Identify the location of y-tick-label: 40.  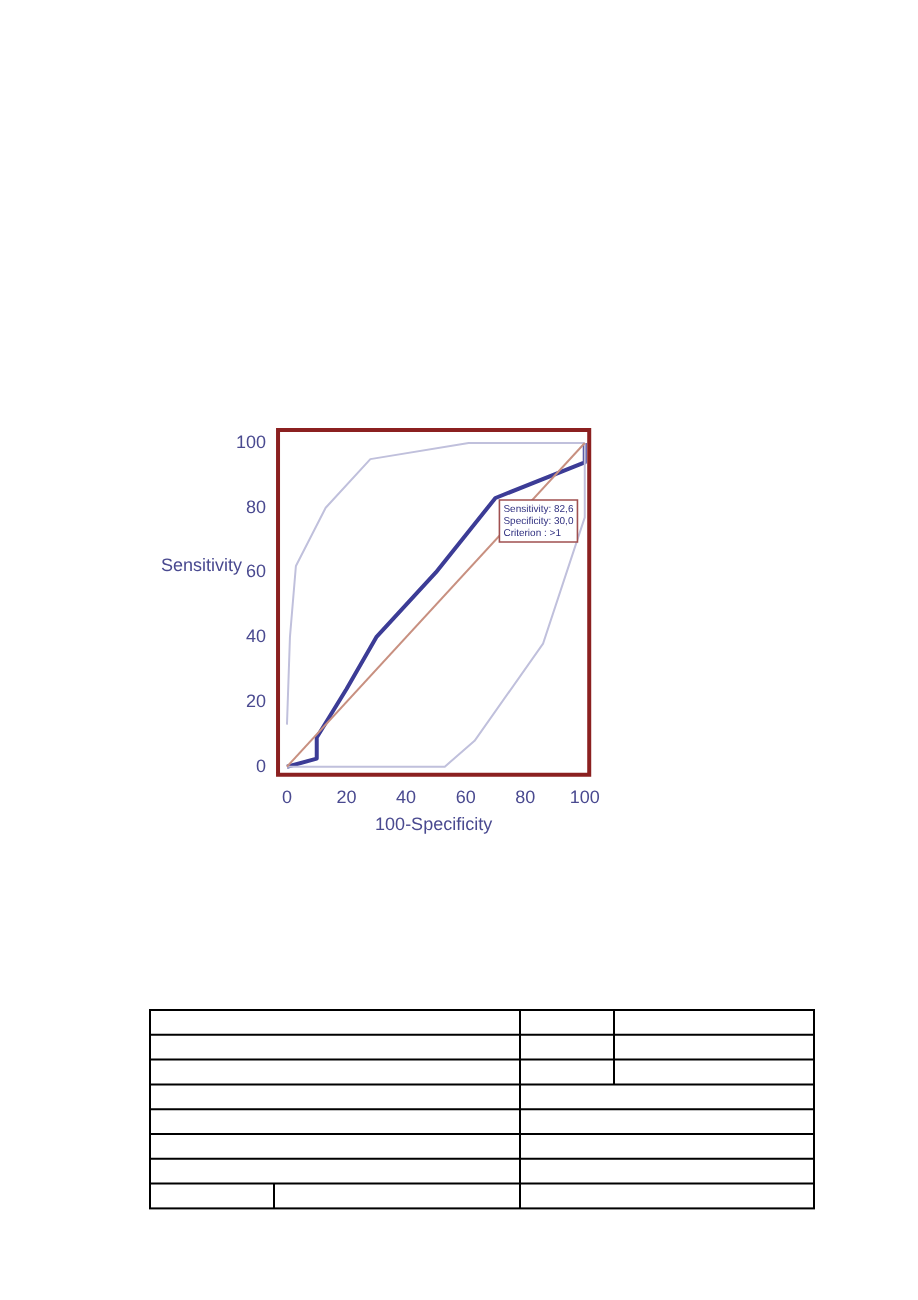
(256, 636).